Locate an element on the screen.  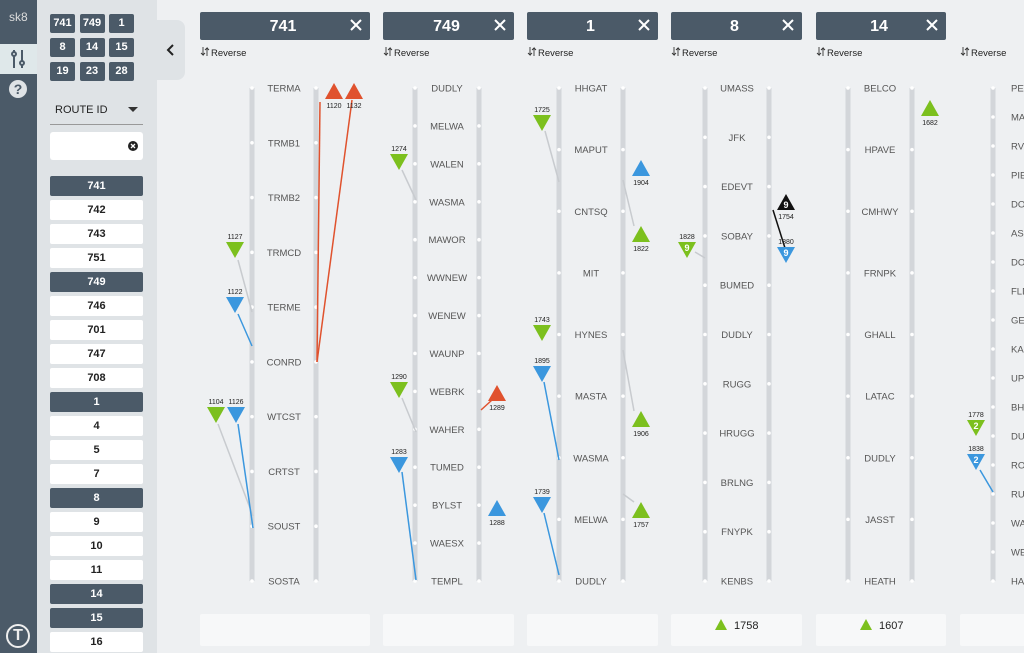
close-icon is located at coordinates (500, 25).